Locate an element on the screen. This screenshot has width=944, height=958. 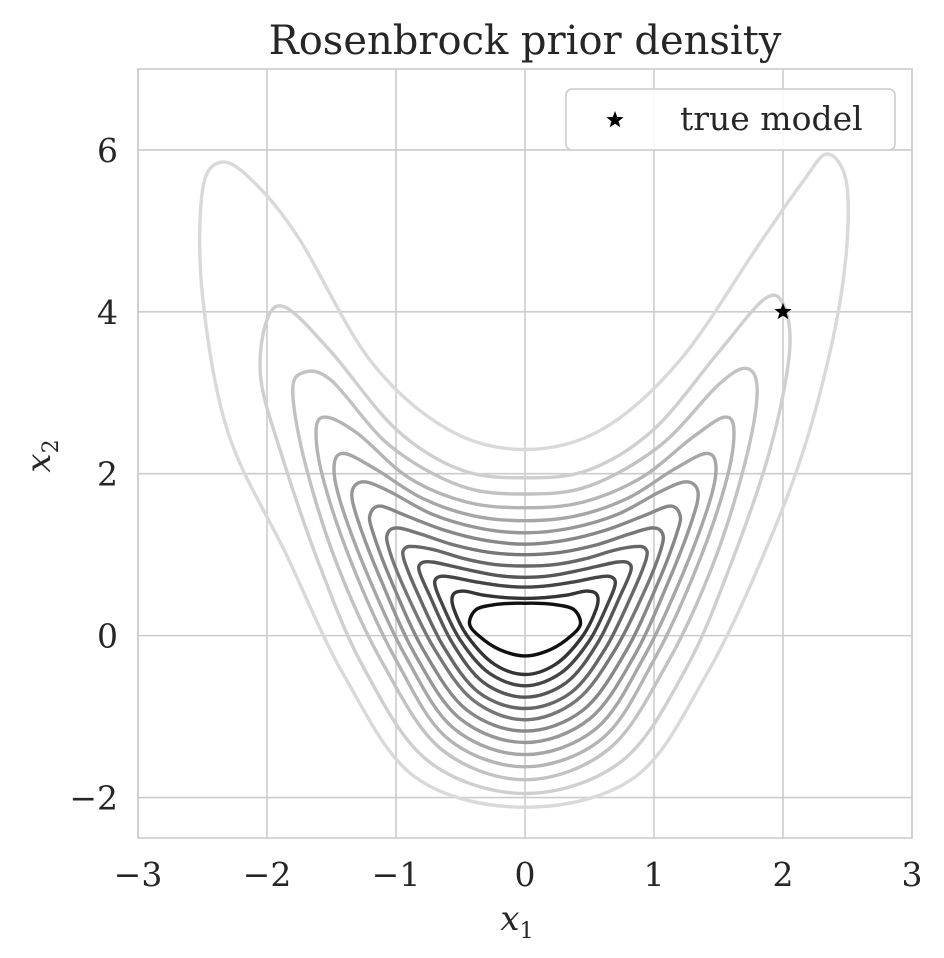
legend-star-icon is located at coordinates (615, 119).